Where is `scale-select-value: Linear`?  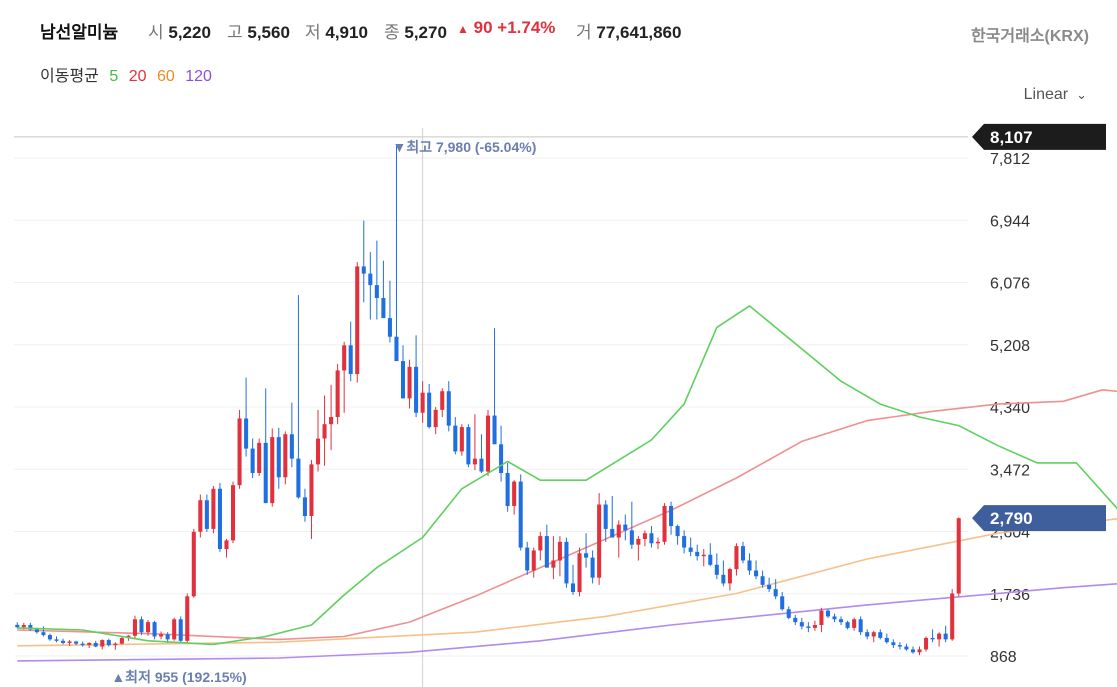 scale-select-value: Linear is located at coordinates (1046, 94).